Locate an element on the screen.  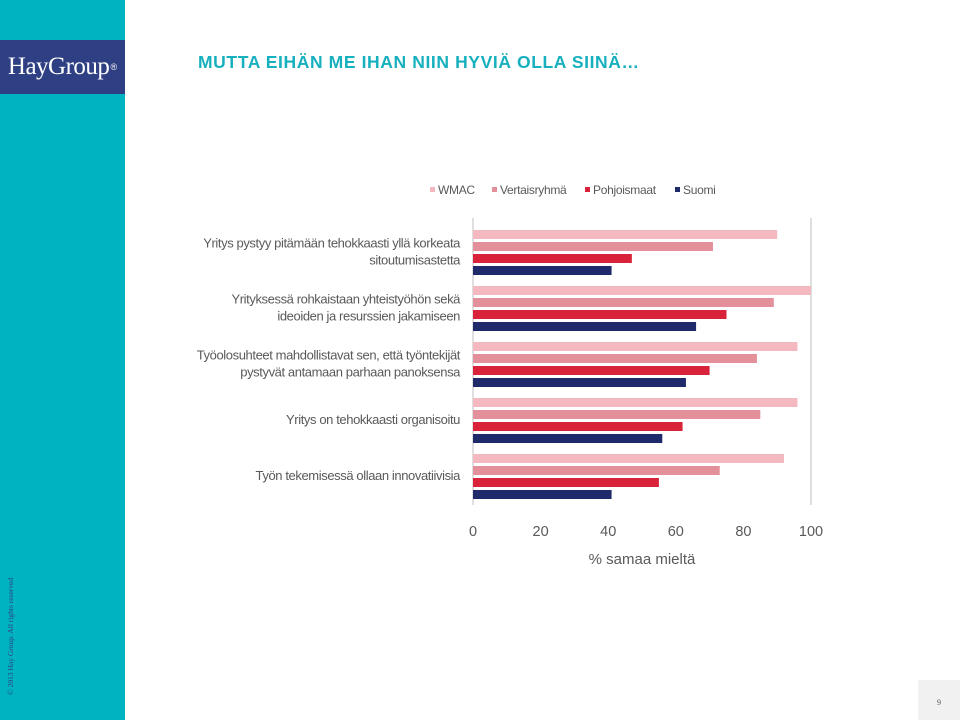
legend-swatch-suomi is located at coordinates (677, 189).